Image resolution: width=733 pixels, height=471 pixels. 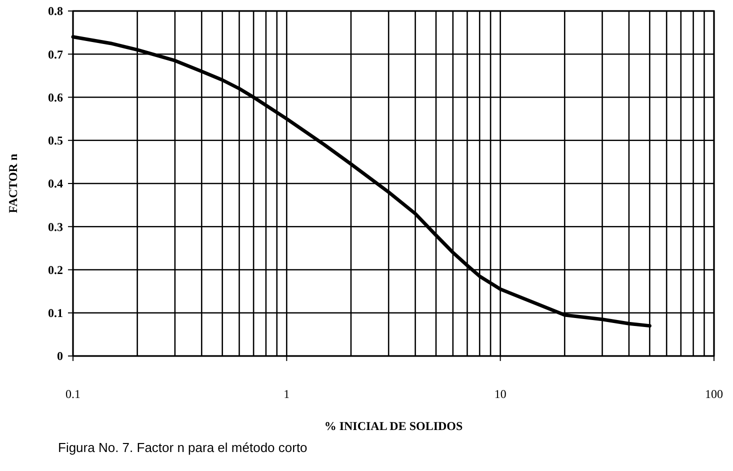 I want to click on y-tick-label: 0, so click(x=60, y=356).